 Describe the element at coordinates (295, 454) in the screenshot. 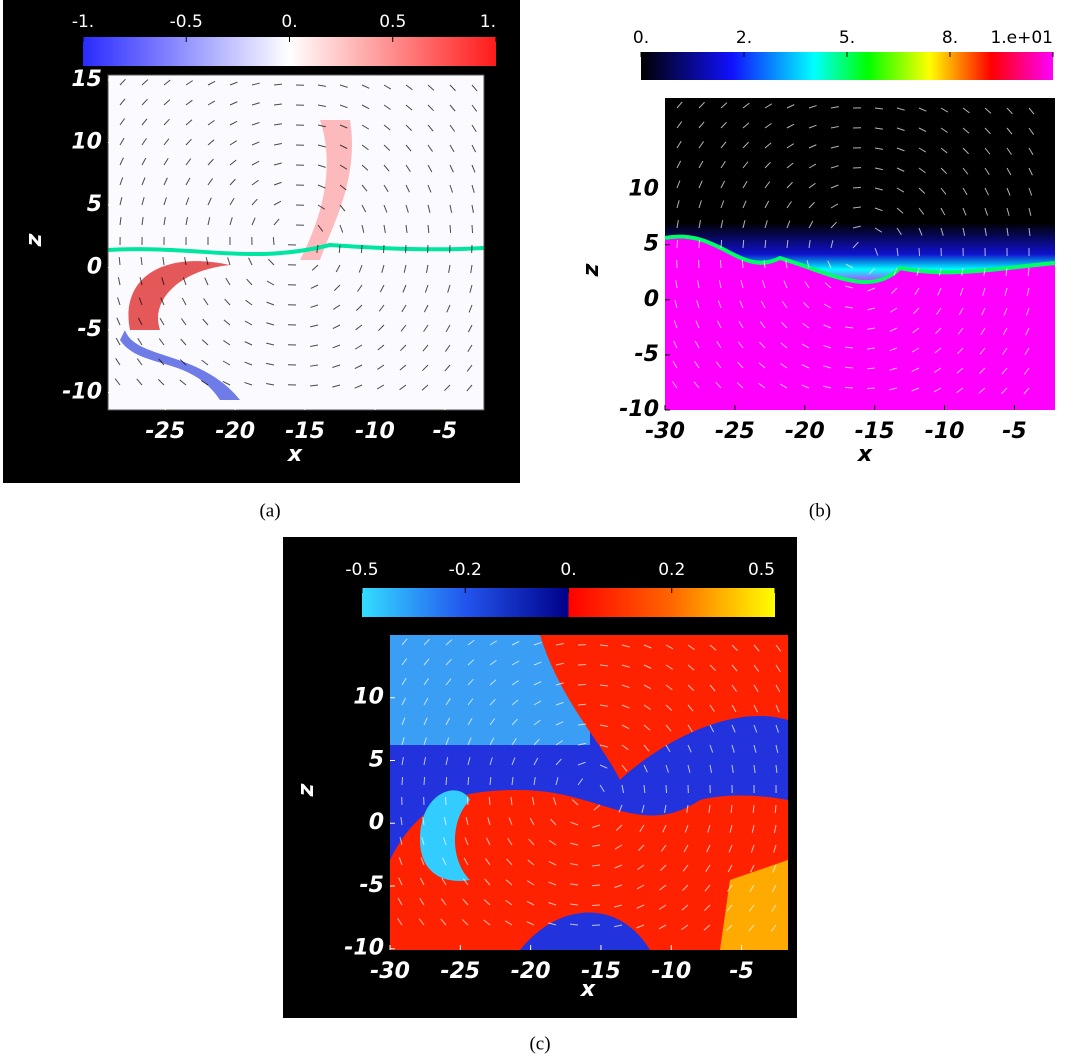

I see `x-axis-label: x` at that location.